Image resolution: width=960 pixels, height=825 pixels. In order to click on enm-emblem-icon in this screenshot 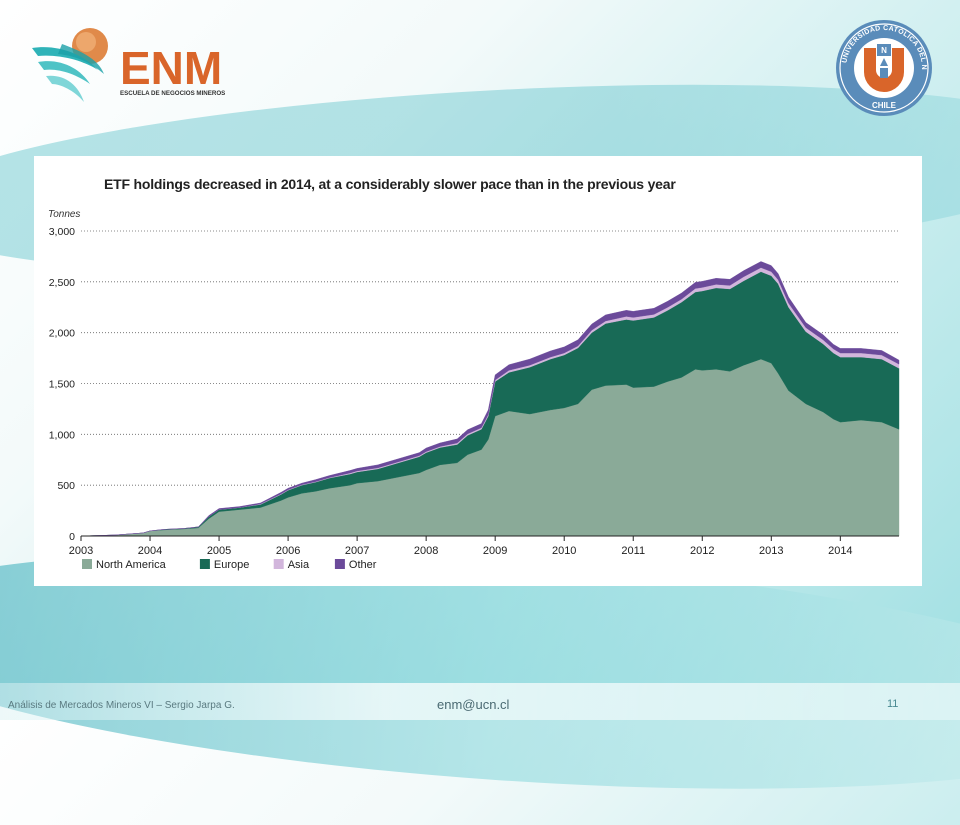, I will do `click(70, 65)`.